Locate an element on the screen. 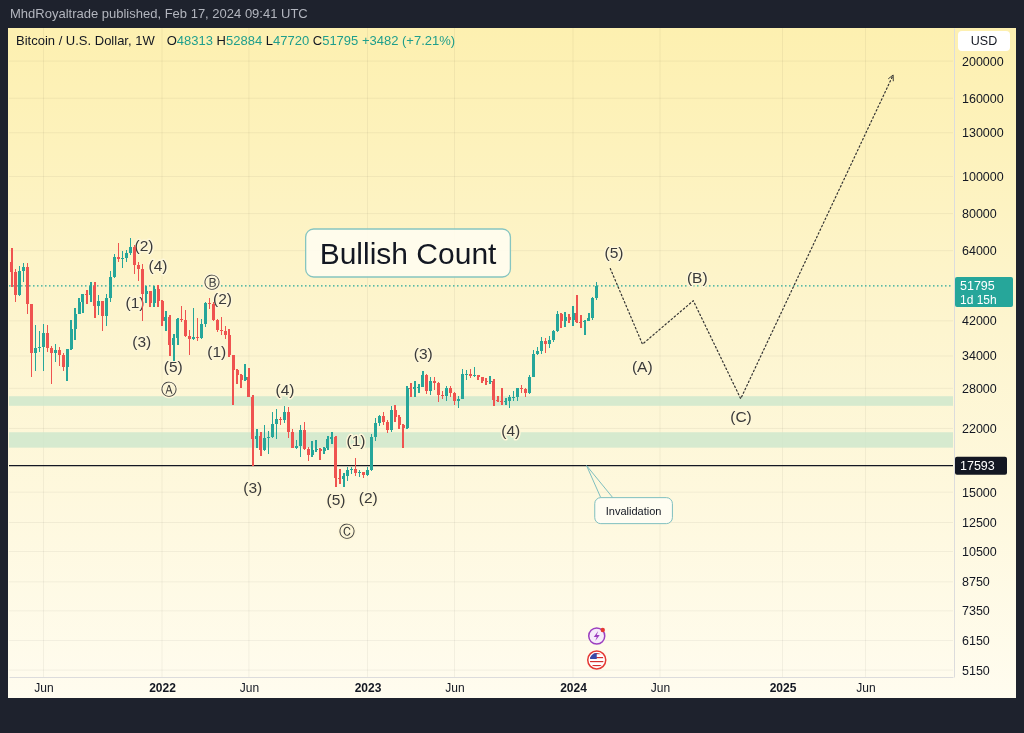 This screenshot has width=1024, height=733. y-tick-label: 200000 is located at coordinates (983, 61).